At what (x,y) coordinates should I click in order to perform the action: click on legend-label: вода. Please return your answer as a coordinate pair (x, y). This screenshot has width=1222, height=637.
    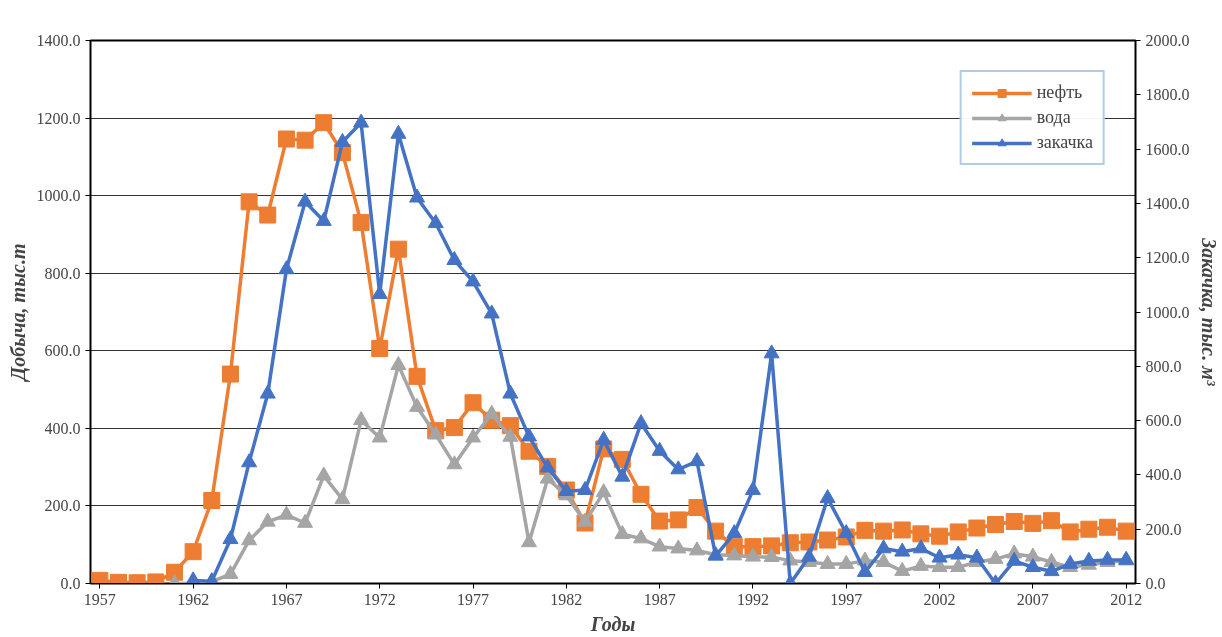
    Looking at the image, I should click on (1053, 117).